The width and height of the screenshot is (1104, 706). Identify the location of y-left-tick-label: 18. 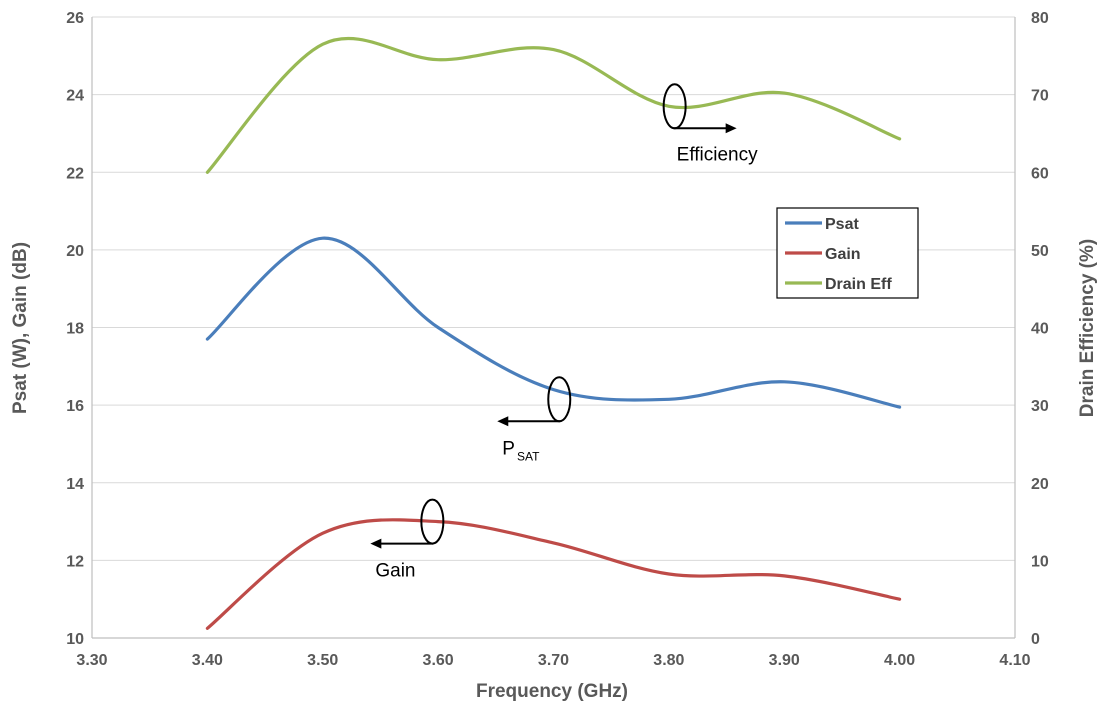
(75, 329).